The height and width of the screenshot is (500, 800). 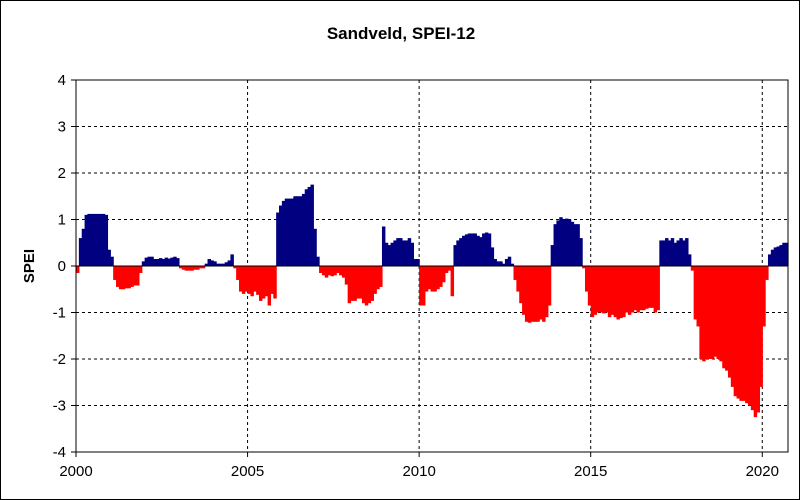 What do you see at coordinates (762, 471) in the screenshot?
I see `x-tick-label: 2020` at bounding box center [762, 471].